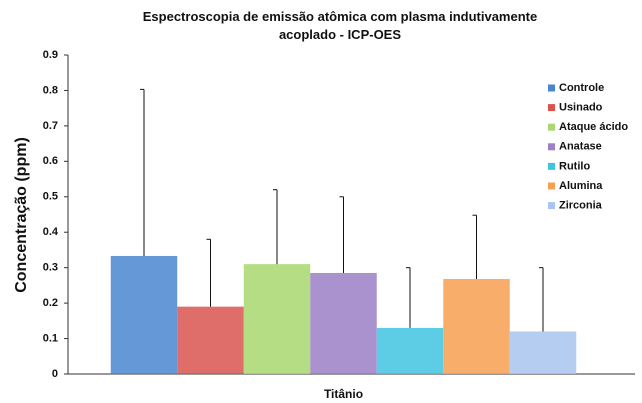 The image size is (642, 403). Describe the element at coordinates (55, 374) in the screenshot. I see `y-tick-label: 0` at that location.